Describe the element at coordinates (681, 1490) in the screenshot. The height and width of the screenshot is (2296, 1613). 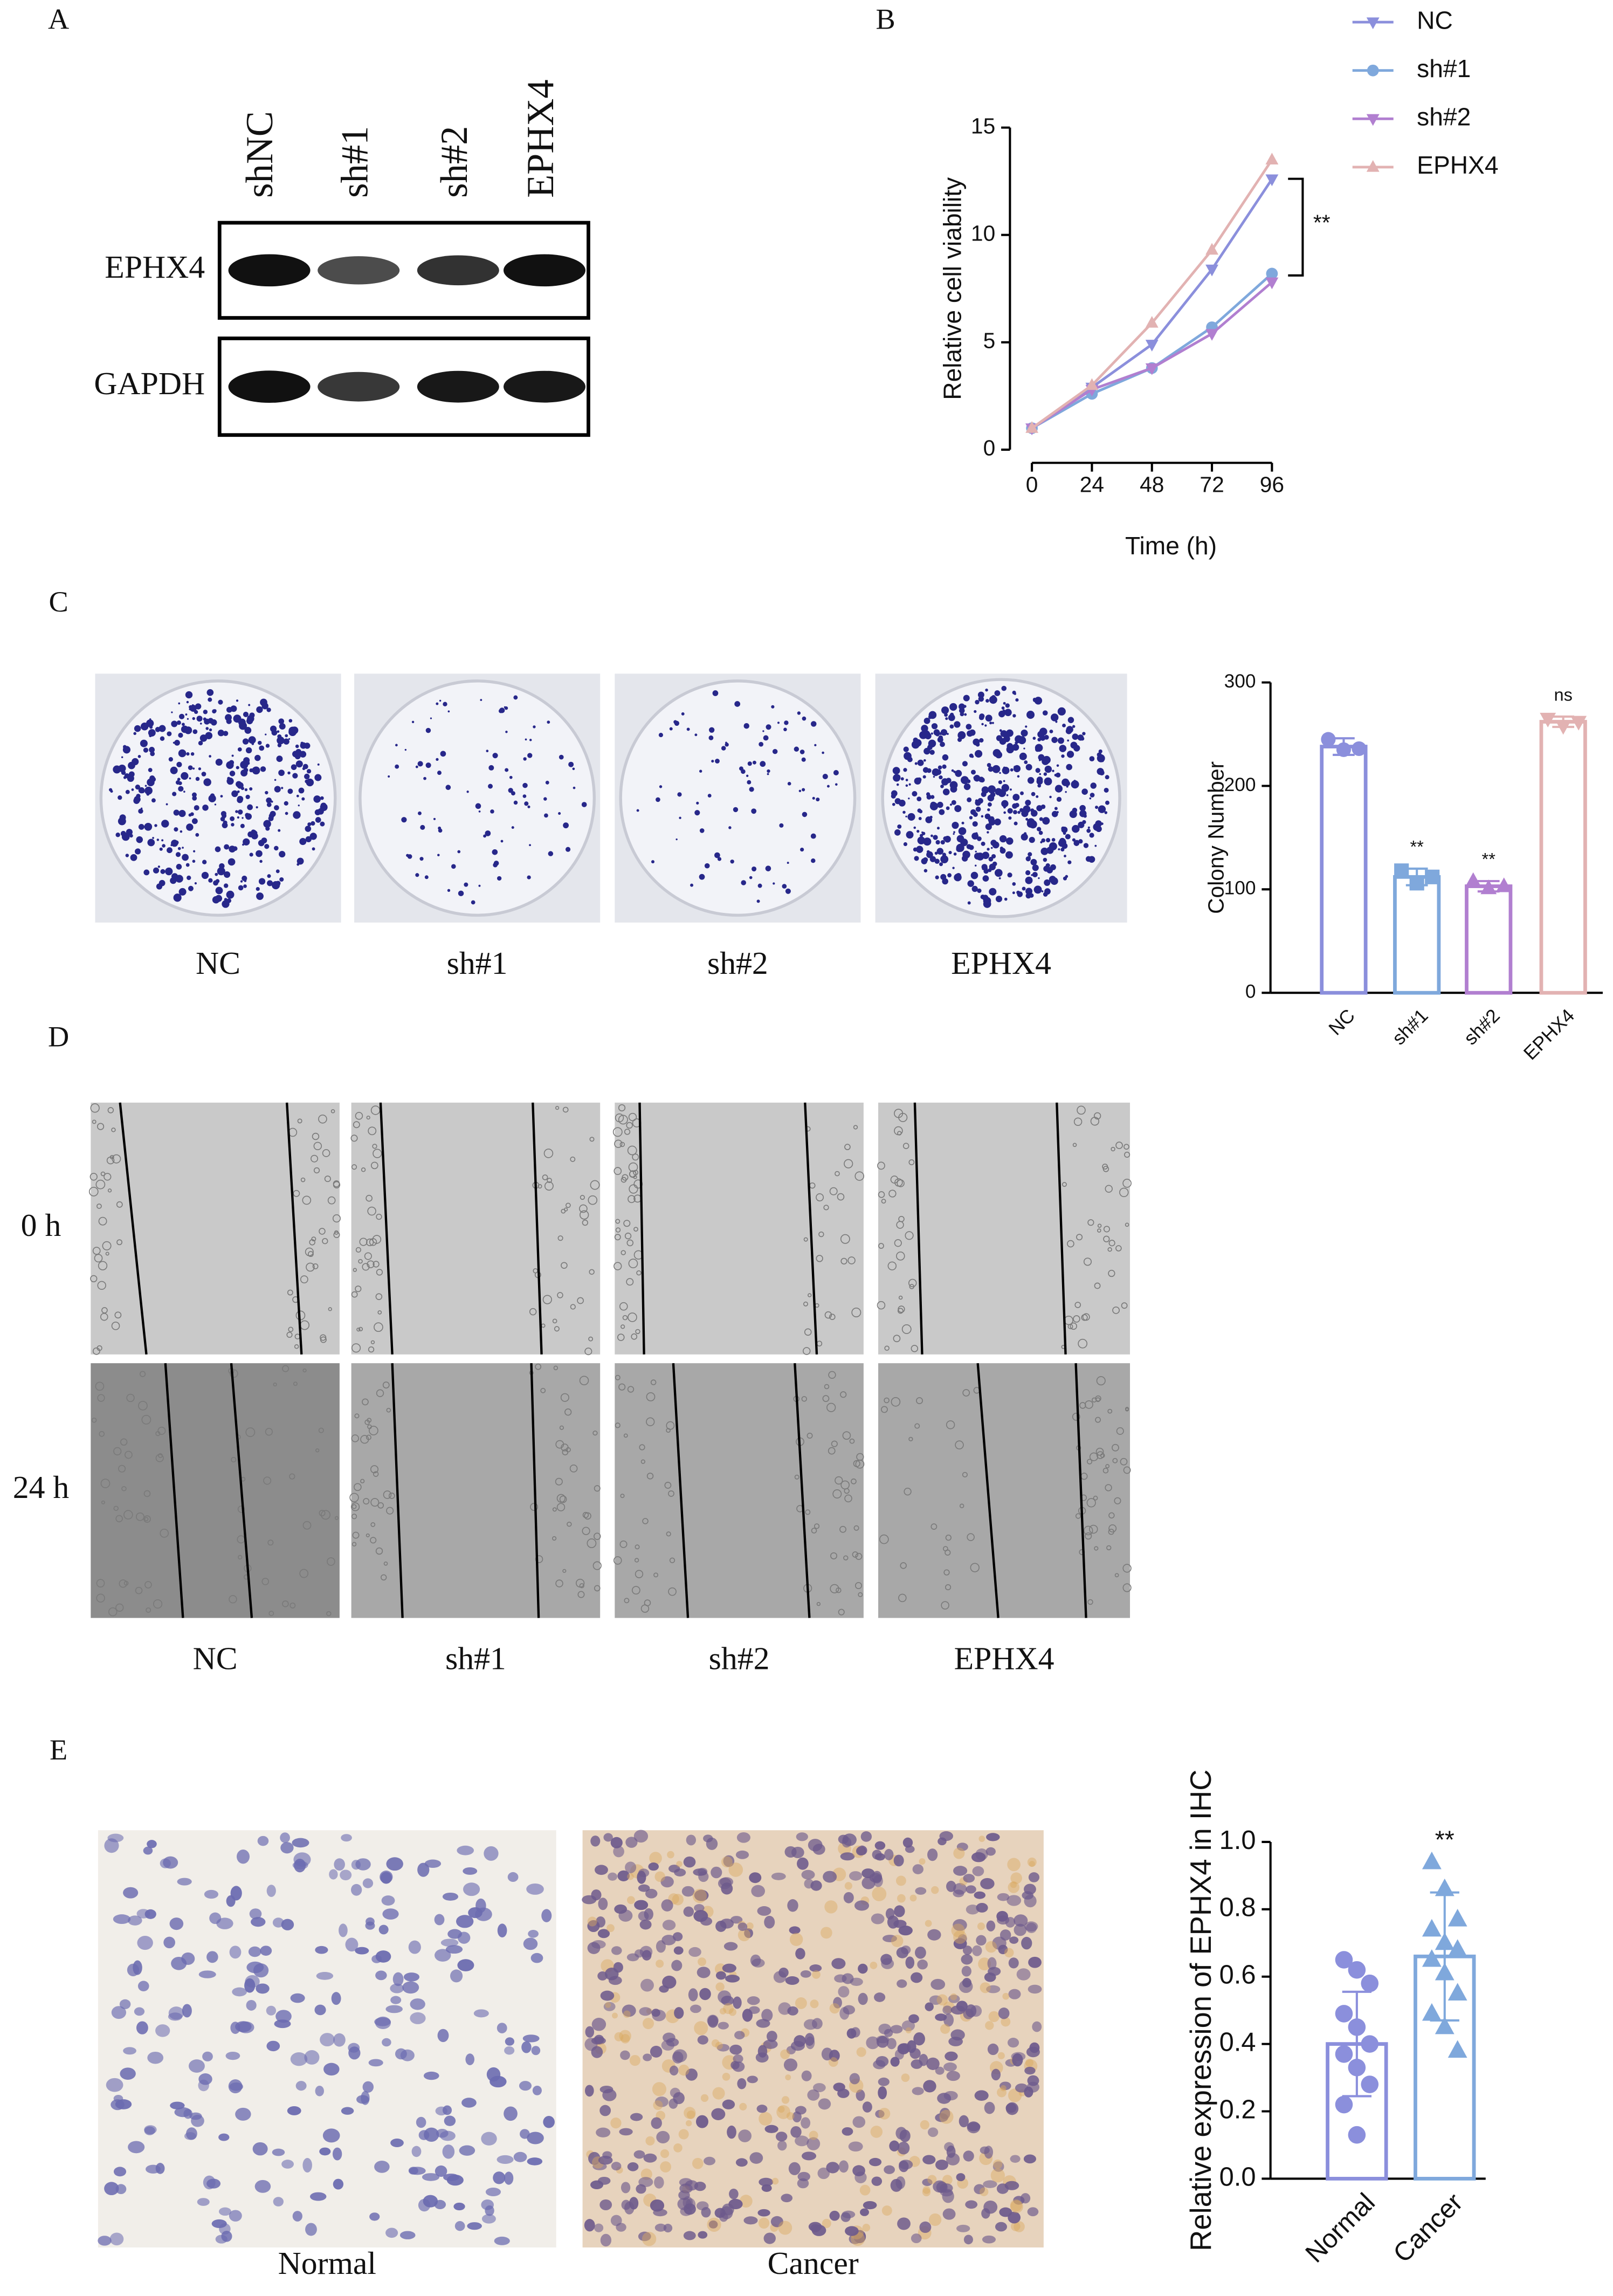
I see `wound-edge` at that location.